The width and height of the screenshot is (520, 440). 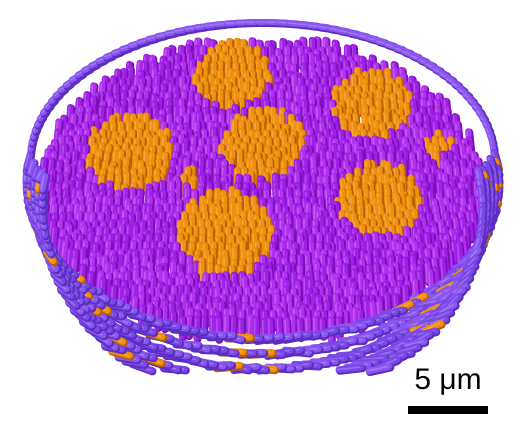 I want to click on scale-bar: 5 μm, so click(x=448, y=392).